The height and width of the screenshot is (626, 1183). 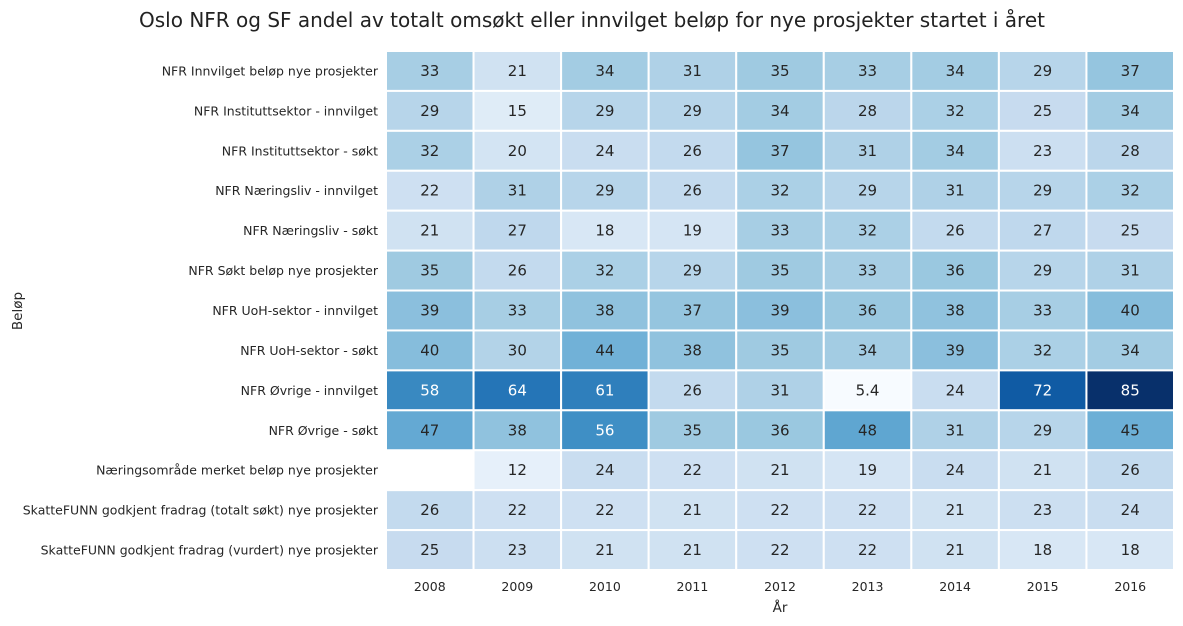 What do you see at coordinates (517, 586) in the screenshot?
I see `column-tick-label: 2009` at bounding box center [517, 586].